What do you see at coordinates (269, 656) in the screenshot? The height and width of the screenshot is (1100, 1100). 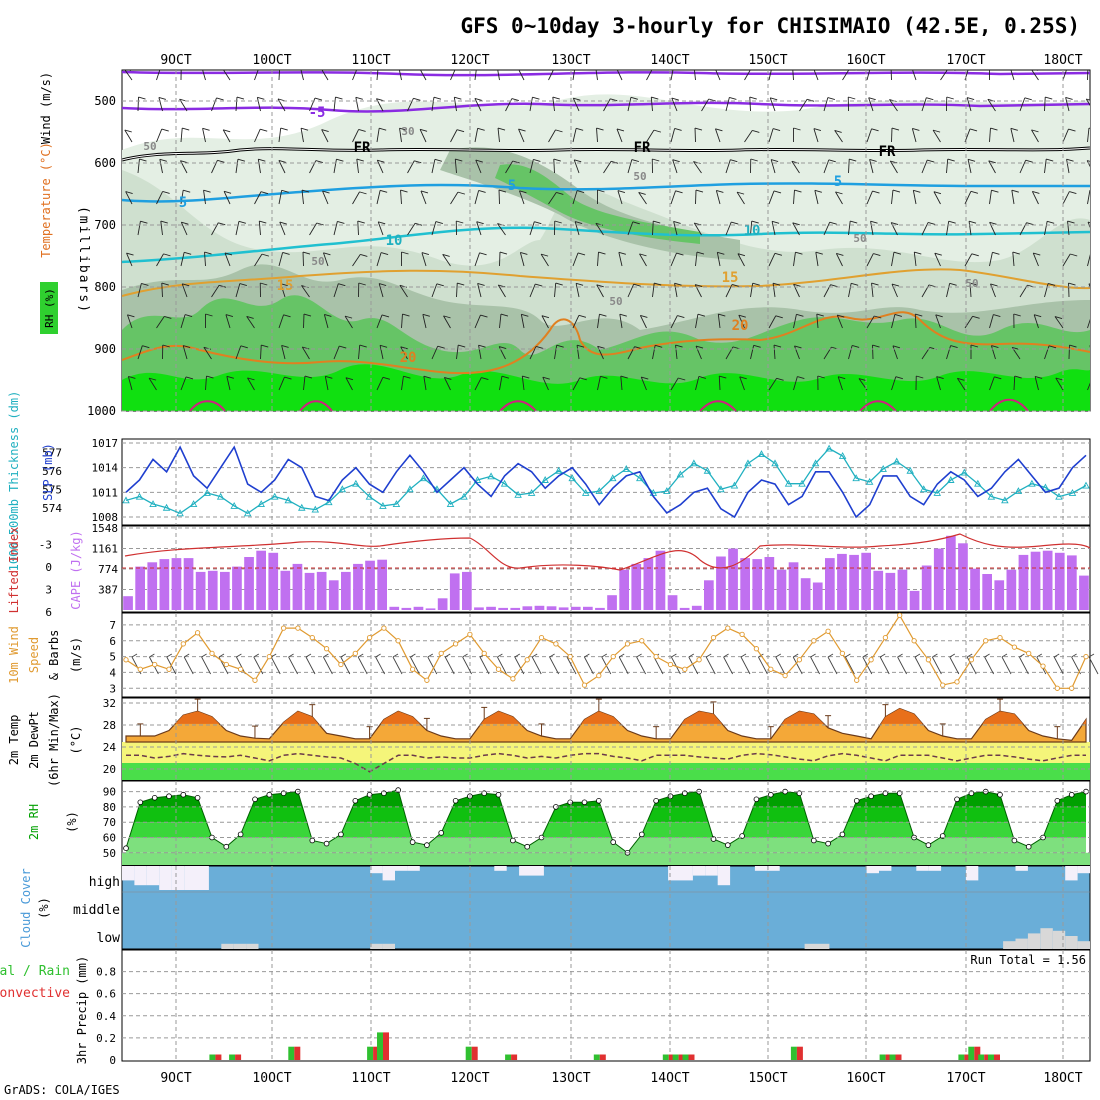 I see `wind10-marker` at bounding box center [269, 656].